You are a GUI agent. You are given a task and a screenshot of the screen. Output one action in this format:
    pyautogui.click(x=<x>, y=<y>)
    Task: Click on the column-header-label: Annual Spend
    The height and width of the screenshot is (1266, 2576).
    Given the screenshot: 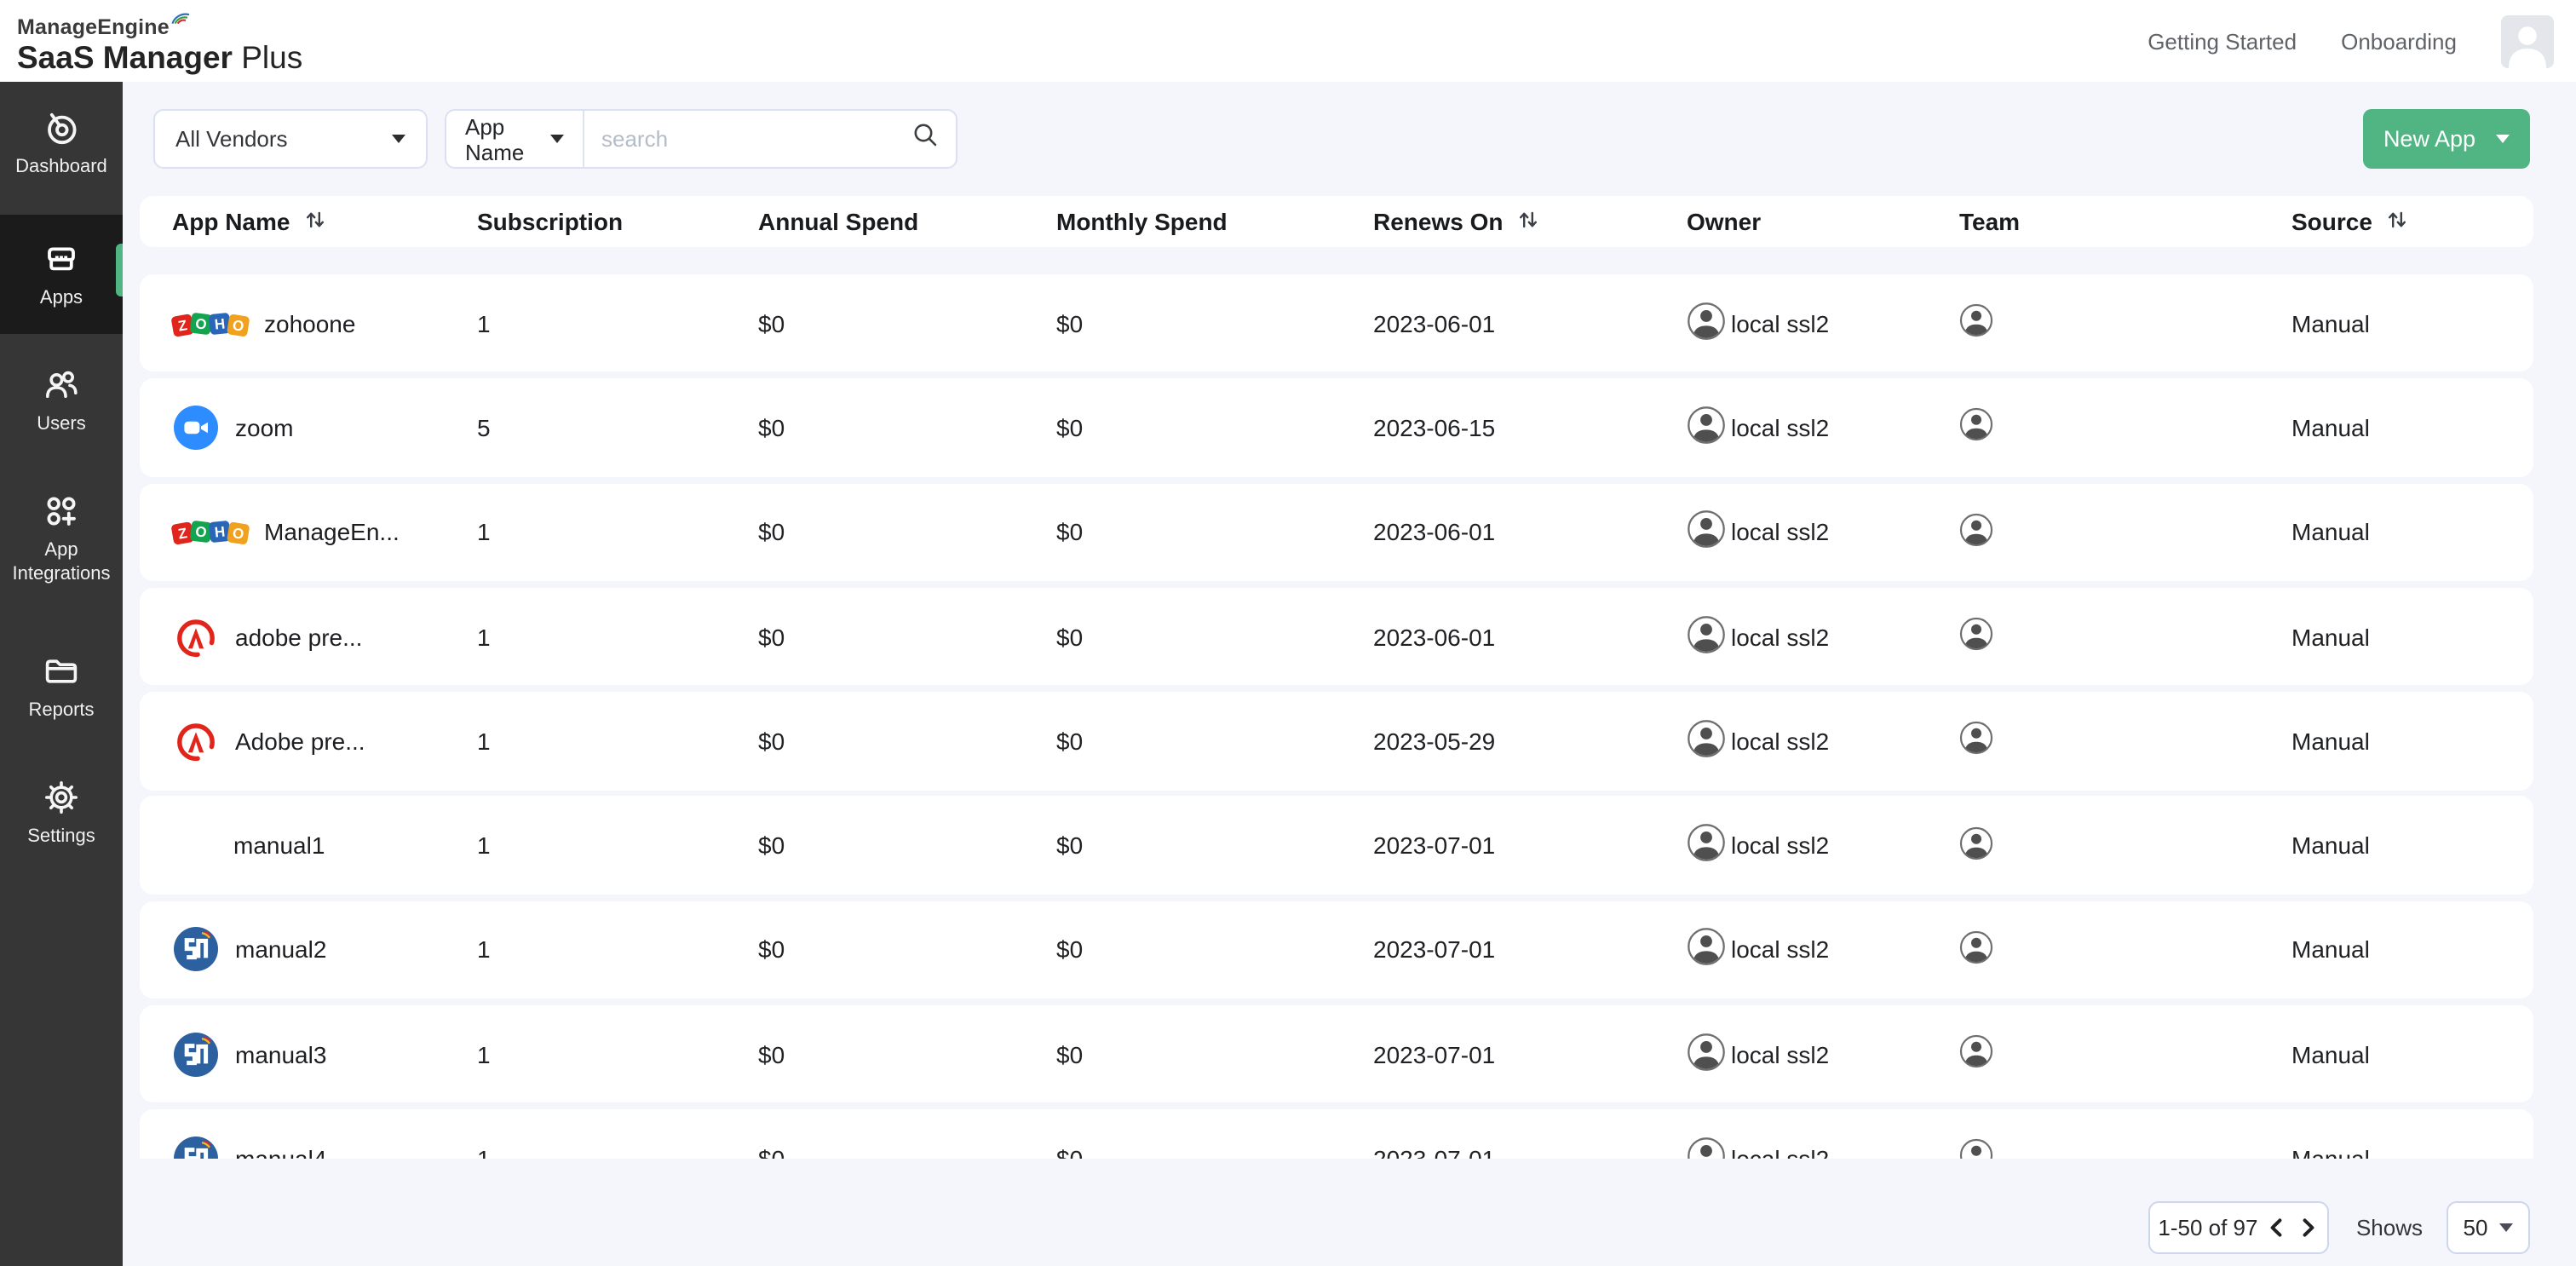 What is the action you would take?
    pyautogui.click(x=839, y=221)
    